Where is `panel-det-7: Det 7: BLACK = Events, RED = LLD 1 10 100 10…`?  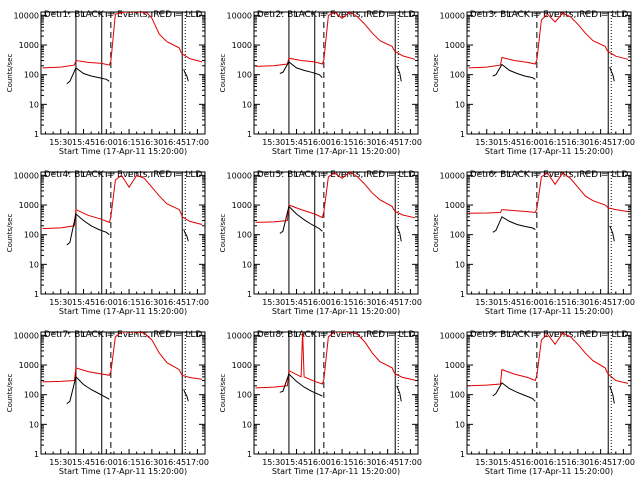
panel-det-7: Det 7: BLACK = Events, RED = LLD 1 10 100 10… is located at coordinates (107, 403).